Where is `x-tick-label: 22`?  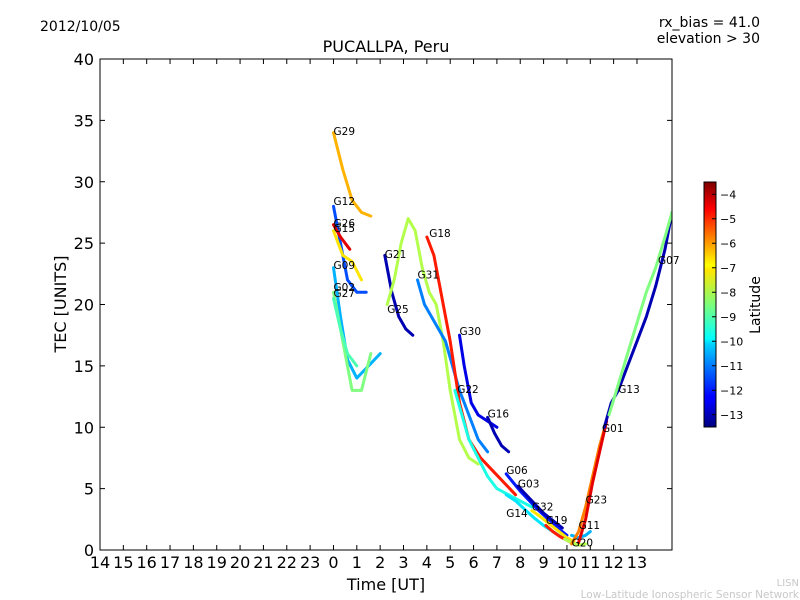 x-tick-label: 22 is located at coordinates (287, 562).